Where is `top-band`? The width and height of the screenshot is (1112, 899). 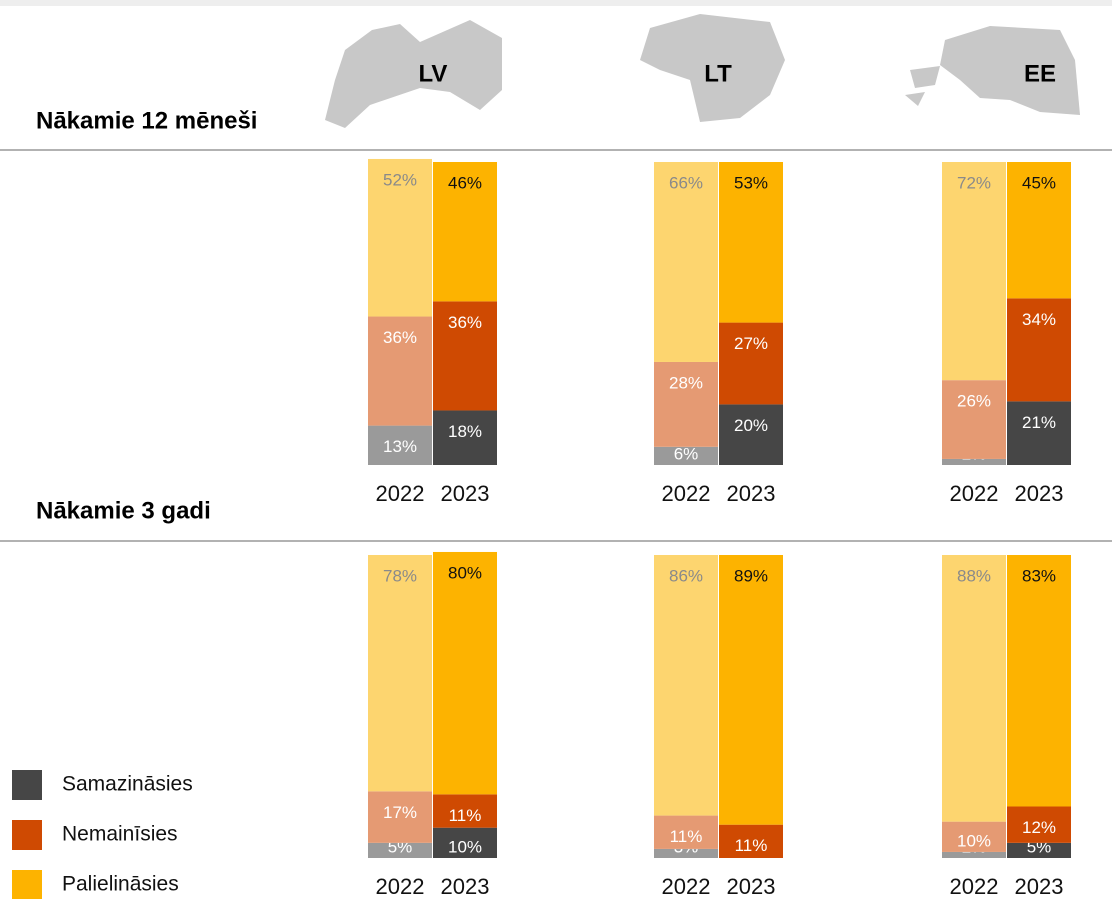
top-band is located at coordinates (556, 3).